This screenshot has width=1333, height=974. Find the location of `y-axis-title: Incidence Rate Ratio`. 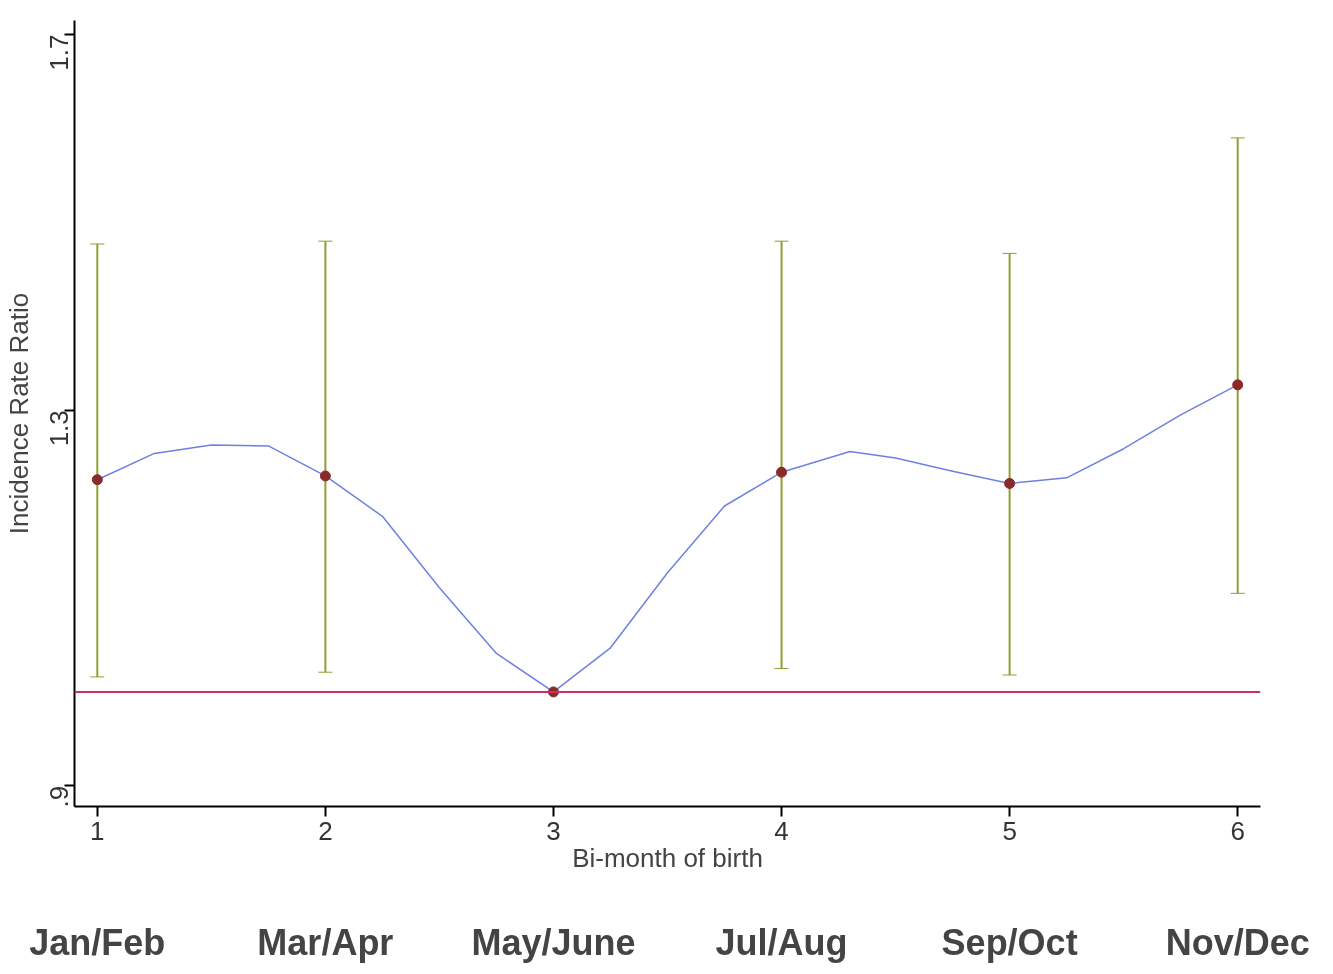

y-axis-title: Incidence Rate Ratio is located at coordinates (18, 413).